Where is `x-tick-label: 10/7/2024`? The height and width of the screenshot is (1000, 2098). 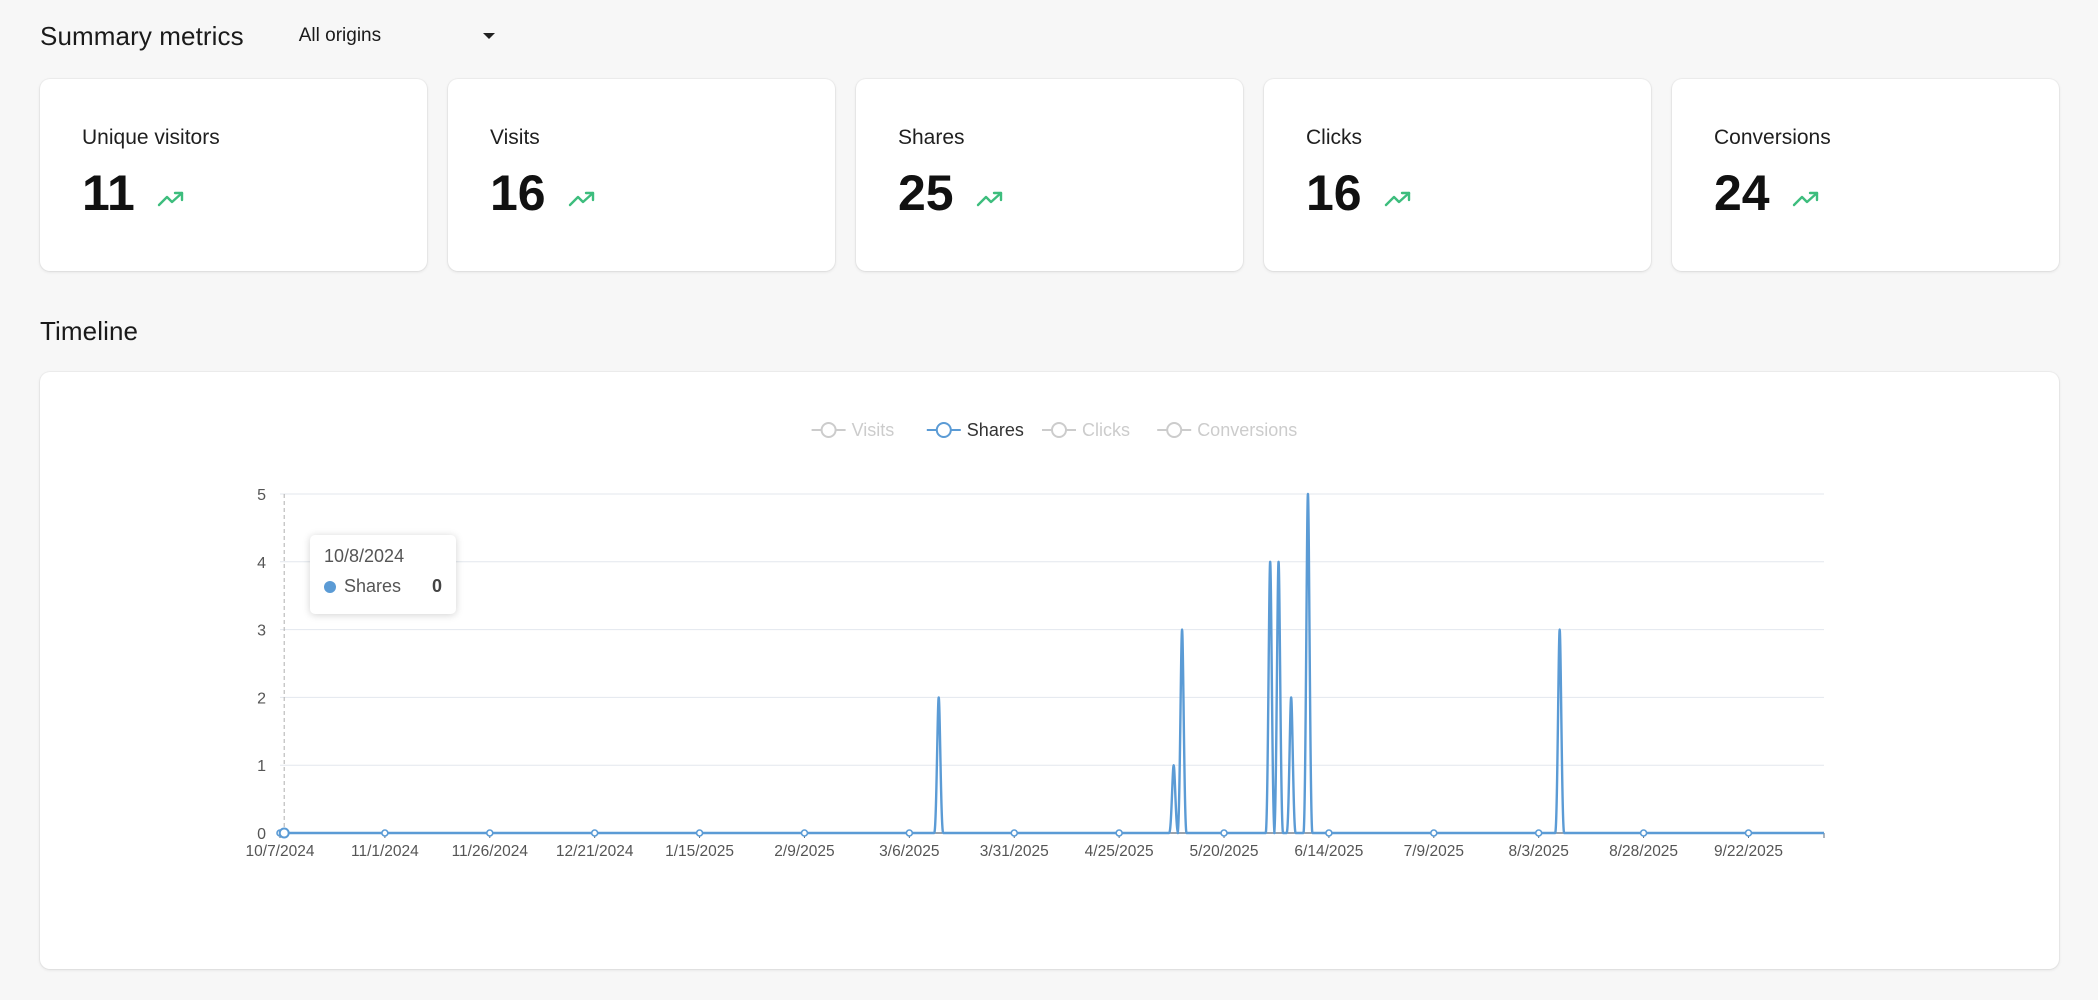
x-tick-label: 10/7/2024 is located at coordinates (280, 851).